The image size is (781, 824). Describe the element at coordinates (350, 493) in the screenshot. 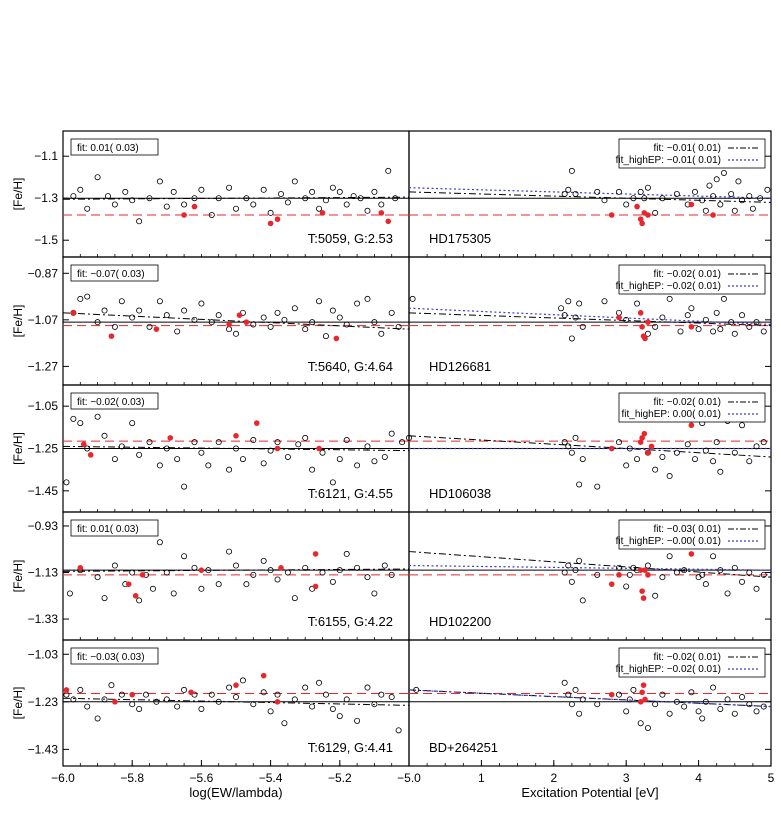

I see `star-params-label: T:6121, G:4.55` at that location.